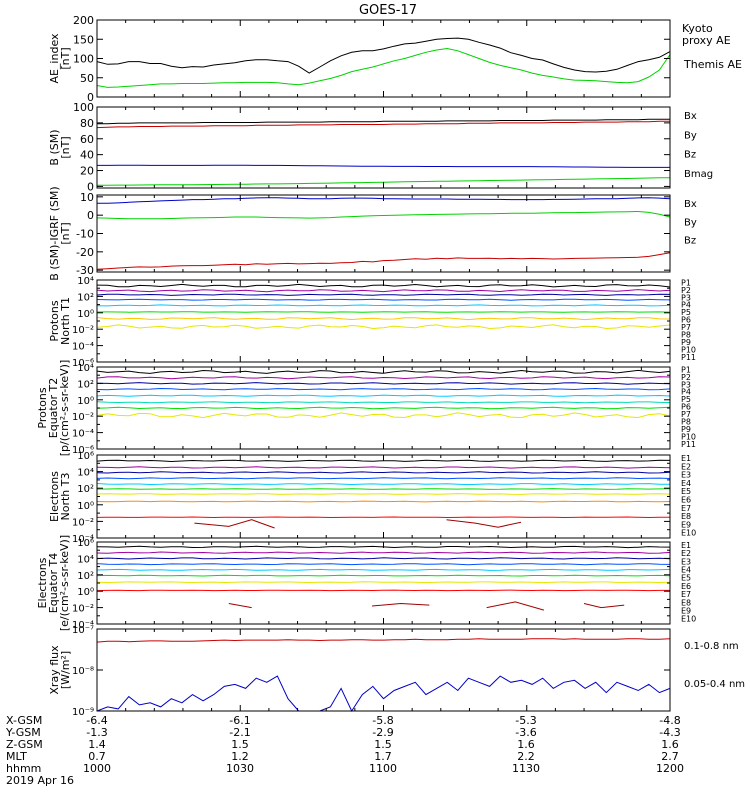  I want to click on series-line-p2, so click(383, 378).